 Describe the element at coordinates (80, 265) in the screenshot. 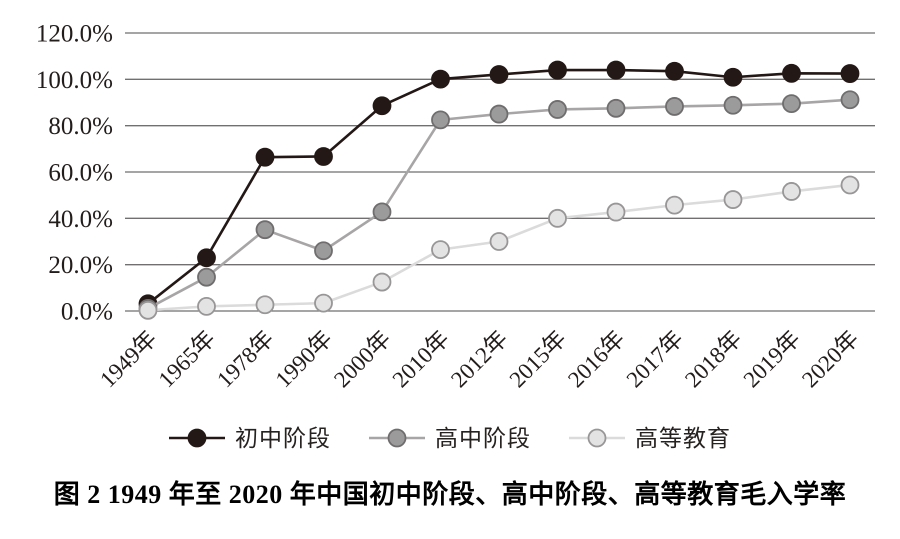

I see `y-axis-tick-label: 20.0%` at that location.